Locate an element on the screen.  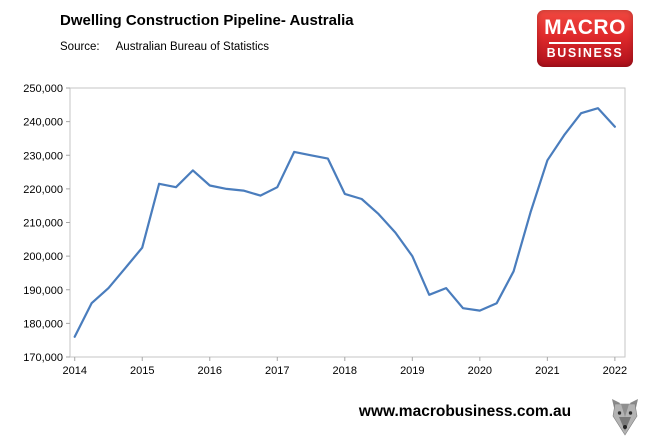
x-axis-label: 2022 is located at coordinates (615, 371).